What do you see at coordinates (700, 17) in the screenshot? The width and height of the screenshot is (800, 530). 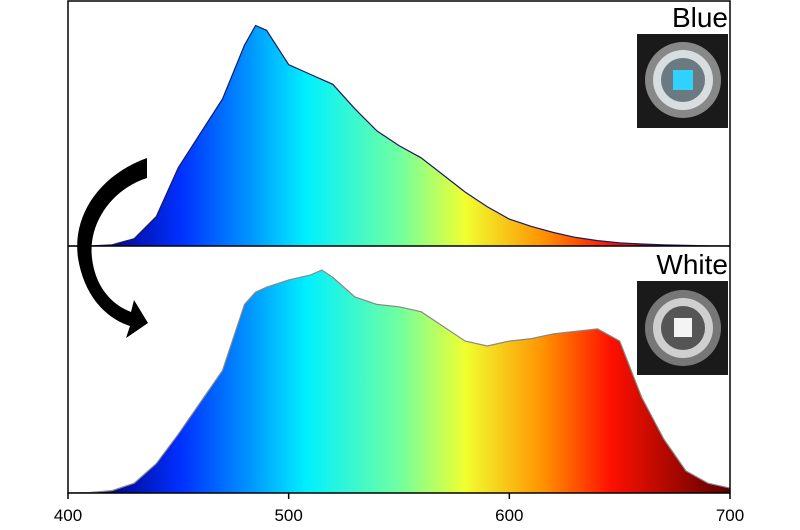 I see `series-label: Blue` at bounding box center [700, 17].